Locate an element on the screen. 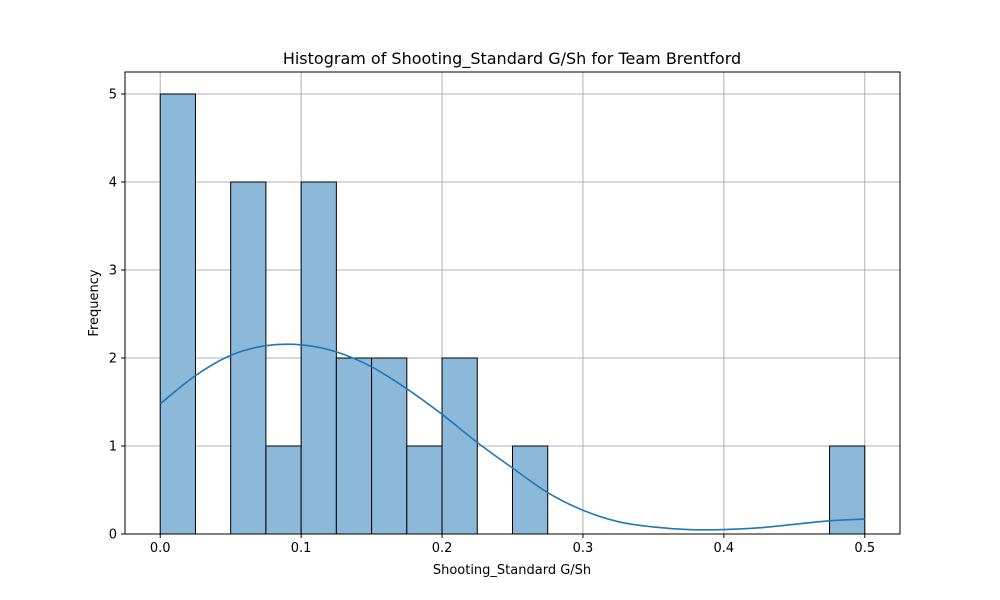 Image resolution: width=1000 pixels, height=600 pixels. x-tick-label: 0.2 is located at coordinates (442, 548).